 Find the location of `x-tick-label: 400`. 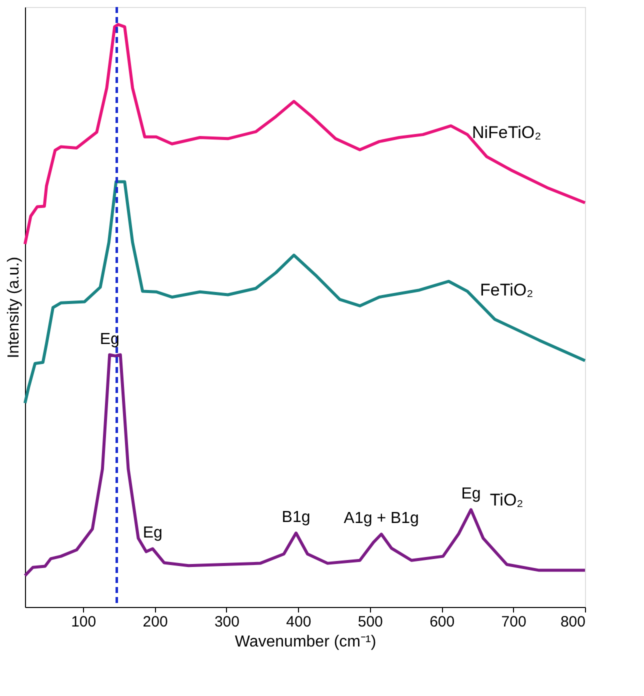

x-tick-label: 400 is located at coordinates (299, 622).